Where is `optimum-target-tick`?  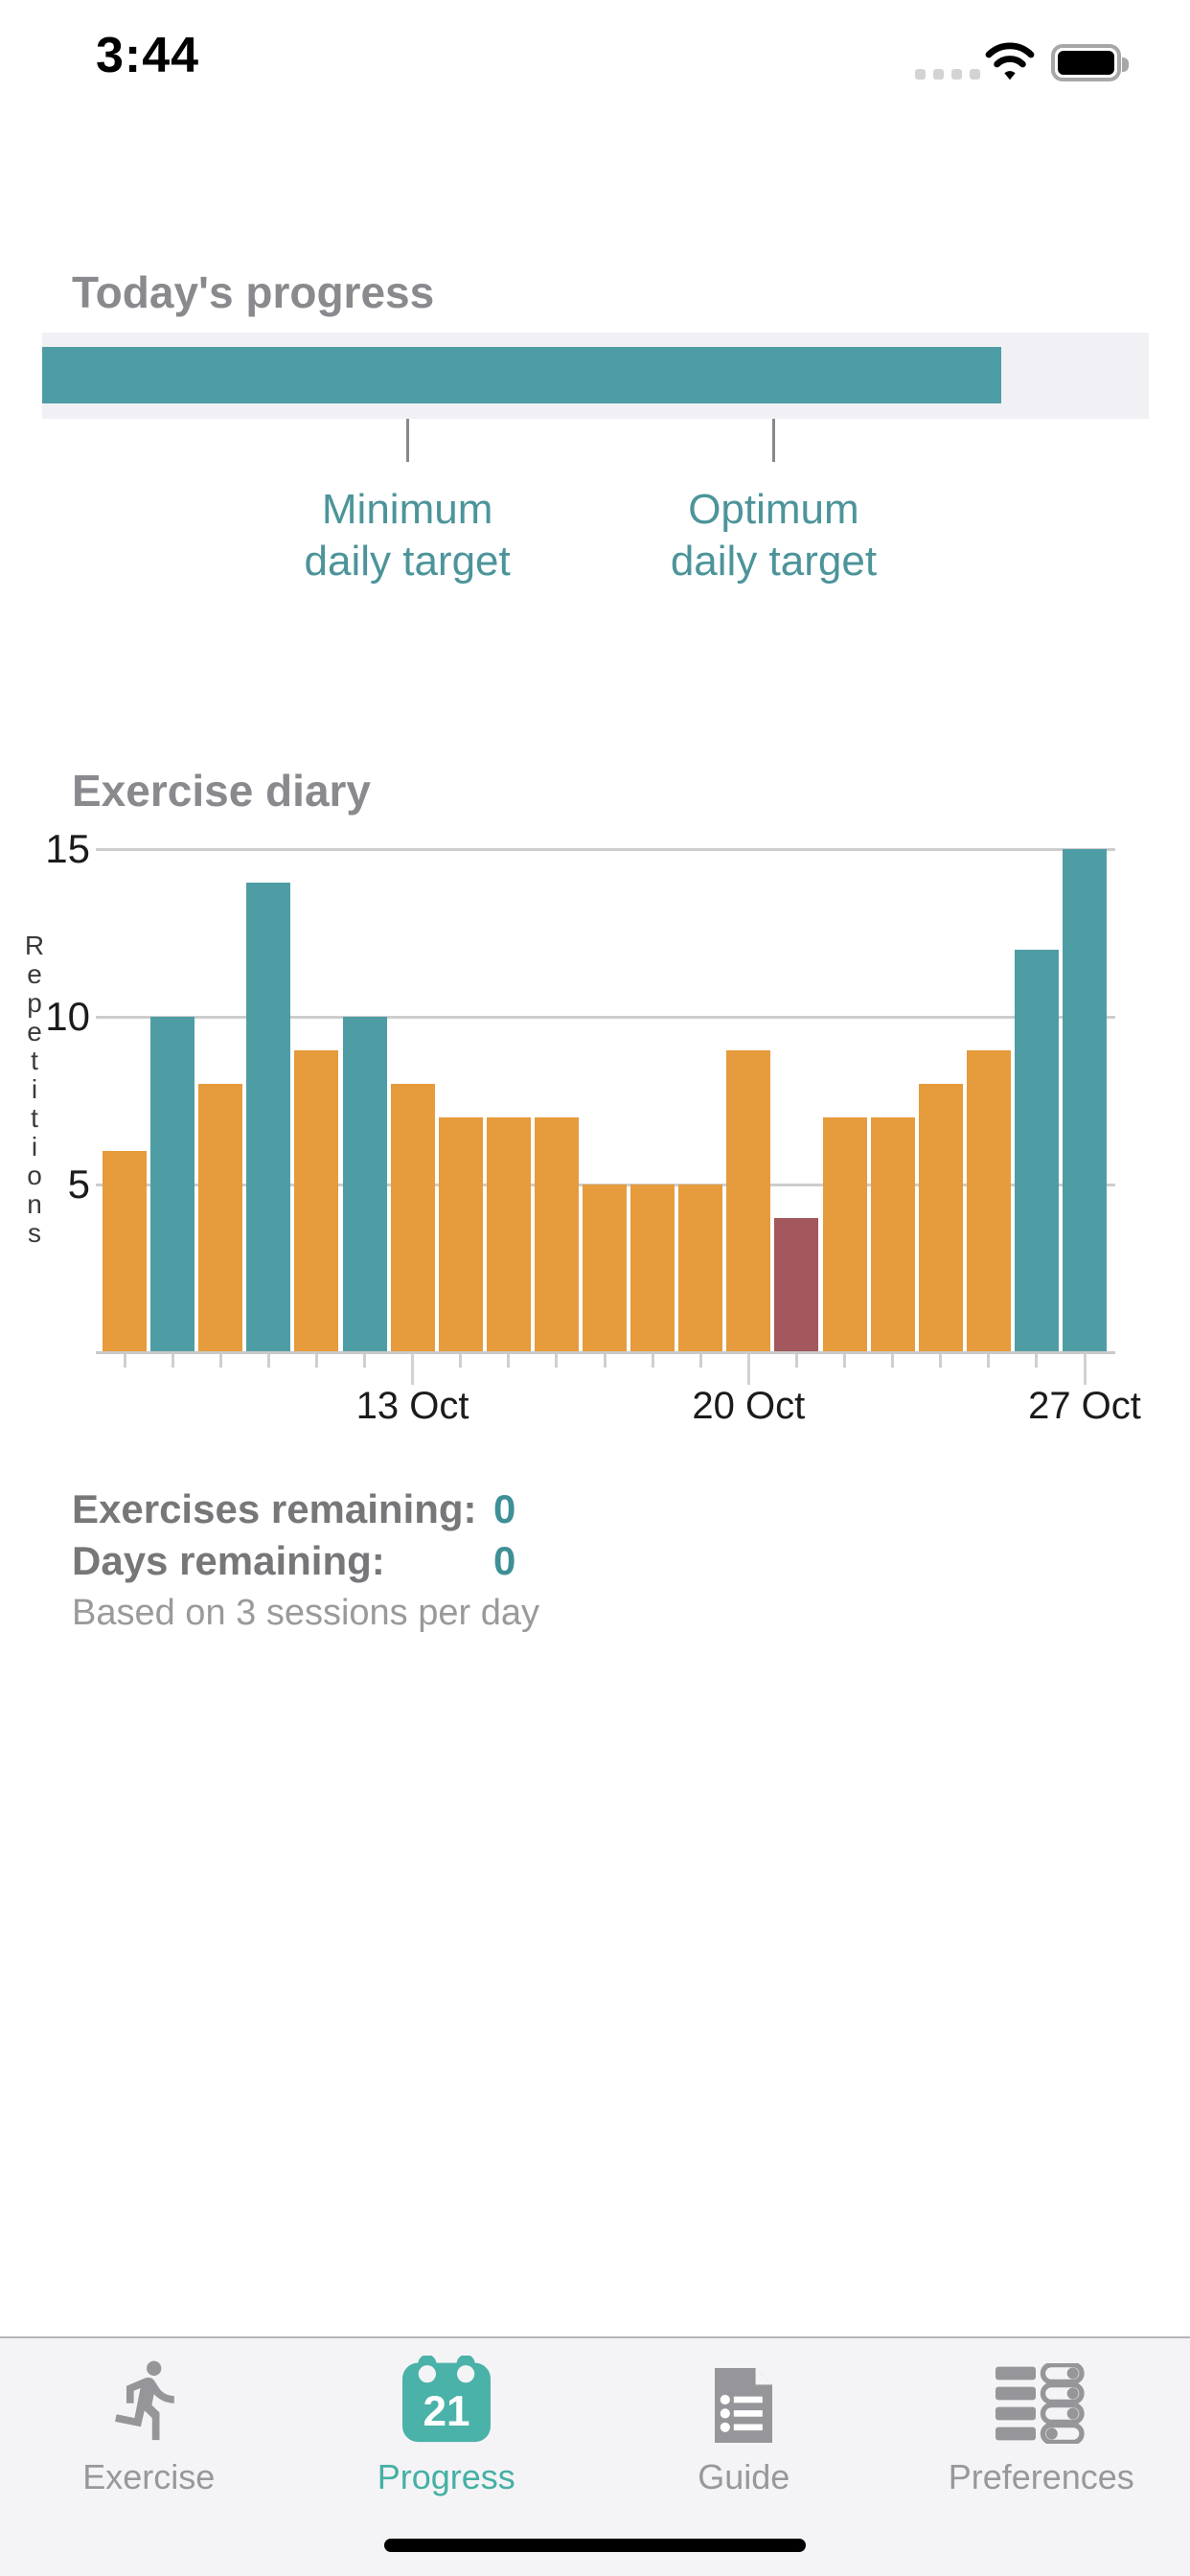 optimum-target-tick is located at coordinates (773, 440).